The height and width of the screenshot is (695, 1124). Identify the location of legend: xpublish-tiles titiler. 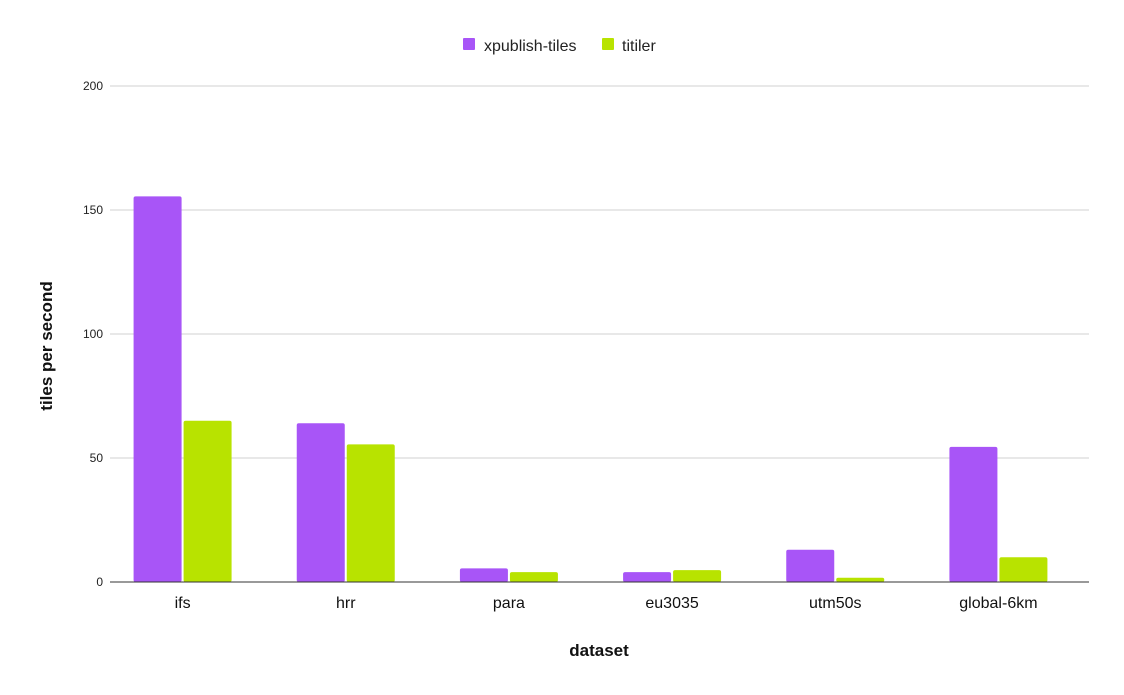
(559, 46).